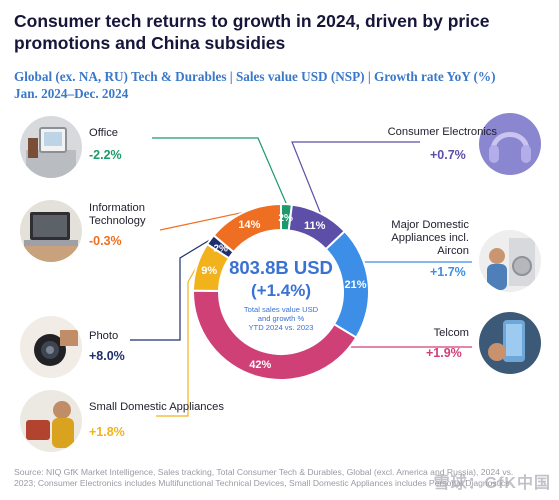 This screenshot has width=559, height=500. What do you see at coordinates (281, 267) in the screenshot?
I see `center-value: 803.8B USD` at bounding box center [281, 267].